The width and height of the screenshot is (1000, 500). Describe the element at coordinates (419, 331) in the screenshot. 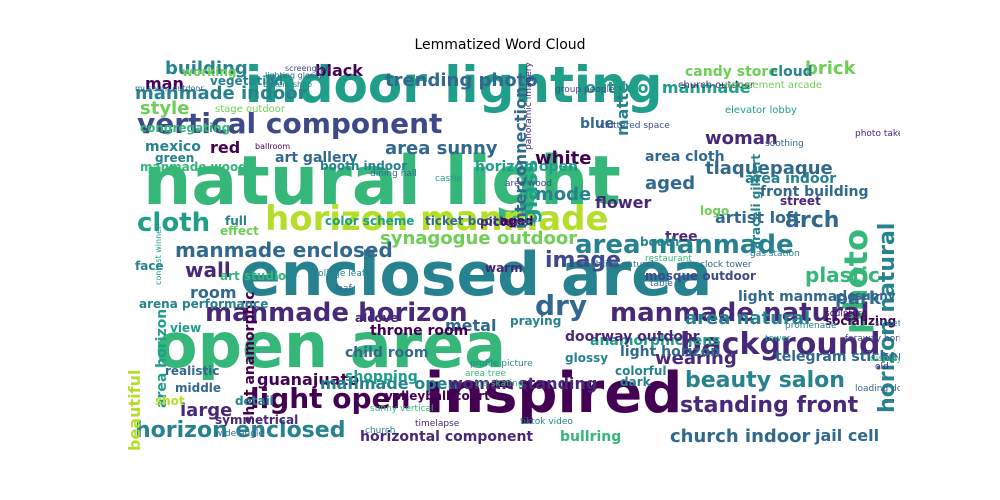

I see `word-throne-room: throne room` at that location.